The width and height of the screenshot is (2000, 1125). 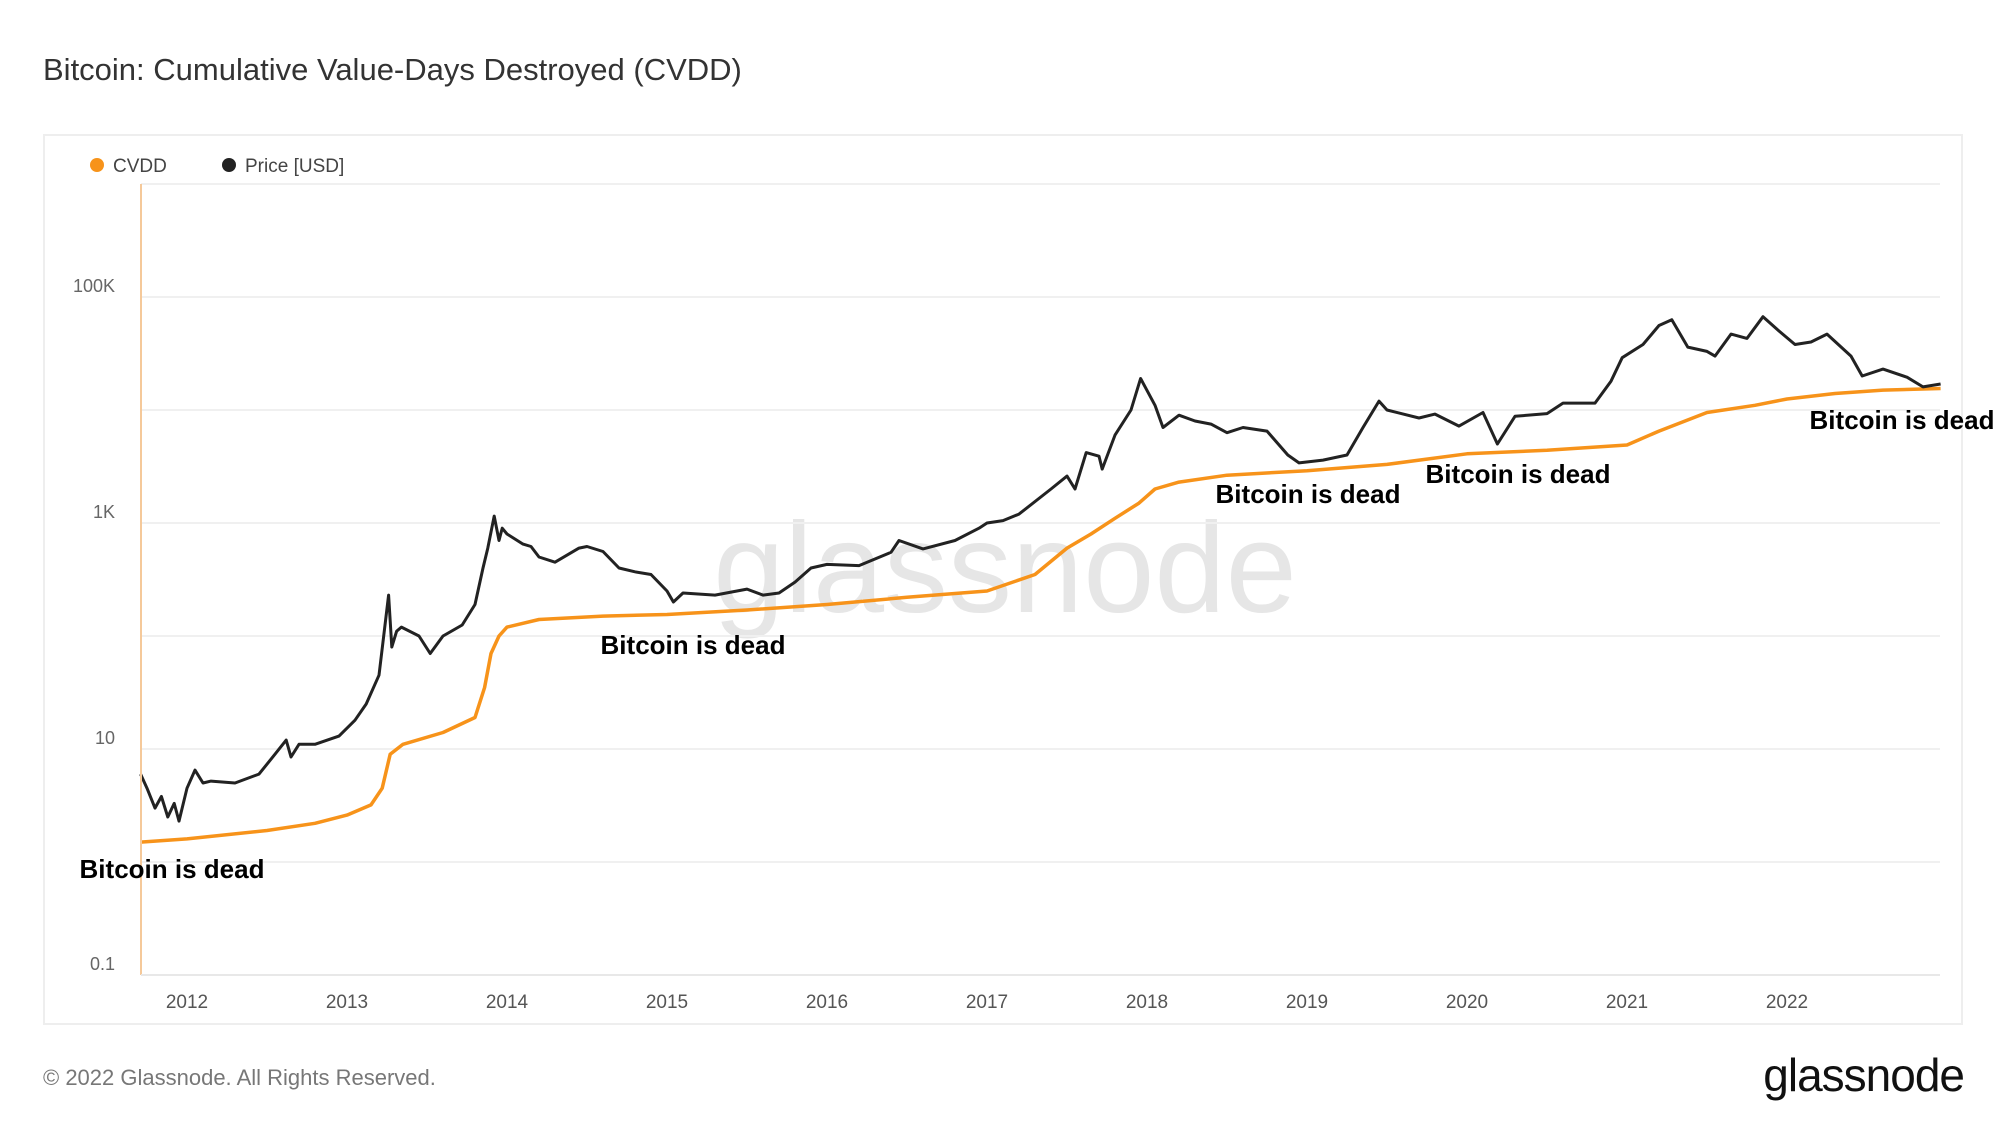 I want to click on y-tick-label: 10, so click(x=105, y=738).